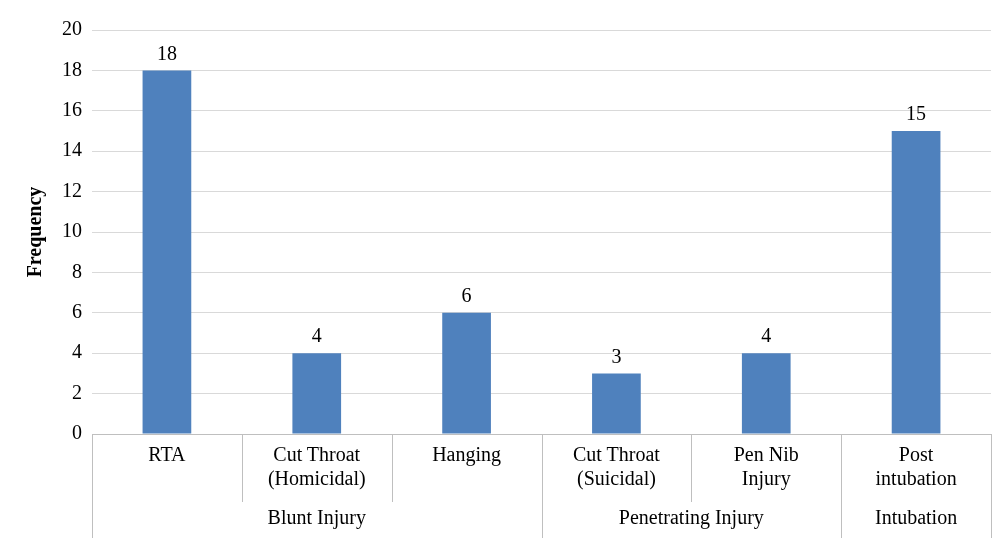 This screenshot has height=538, width=1005. I want to click on data-label: 18, so click(166, 52).